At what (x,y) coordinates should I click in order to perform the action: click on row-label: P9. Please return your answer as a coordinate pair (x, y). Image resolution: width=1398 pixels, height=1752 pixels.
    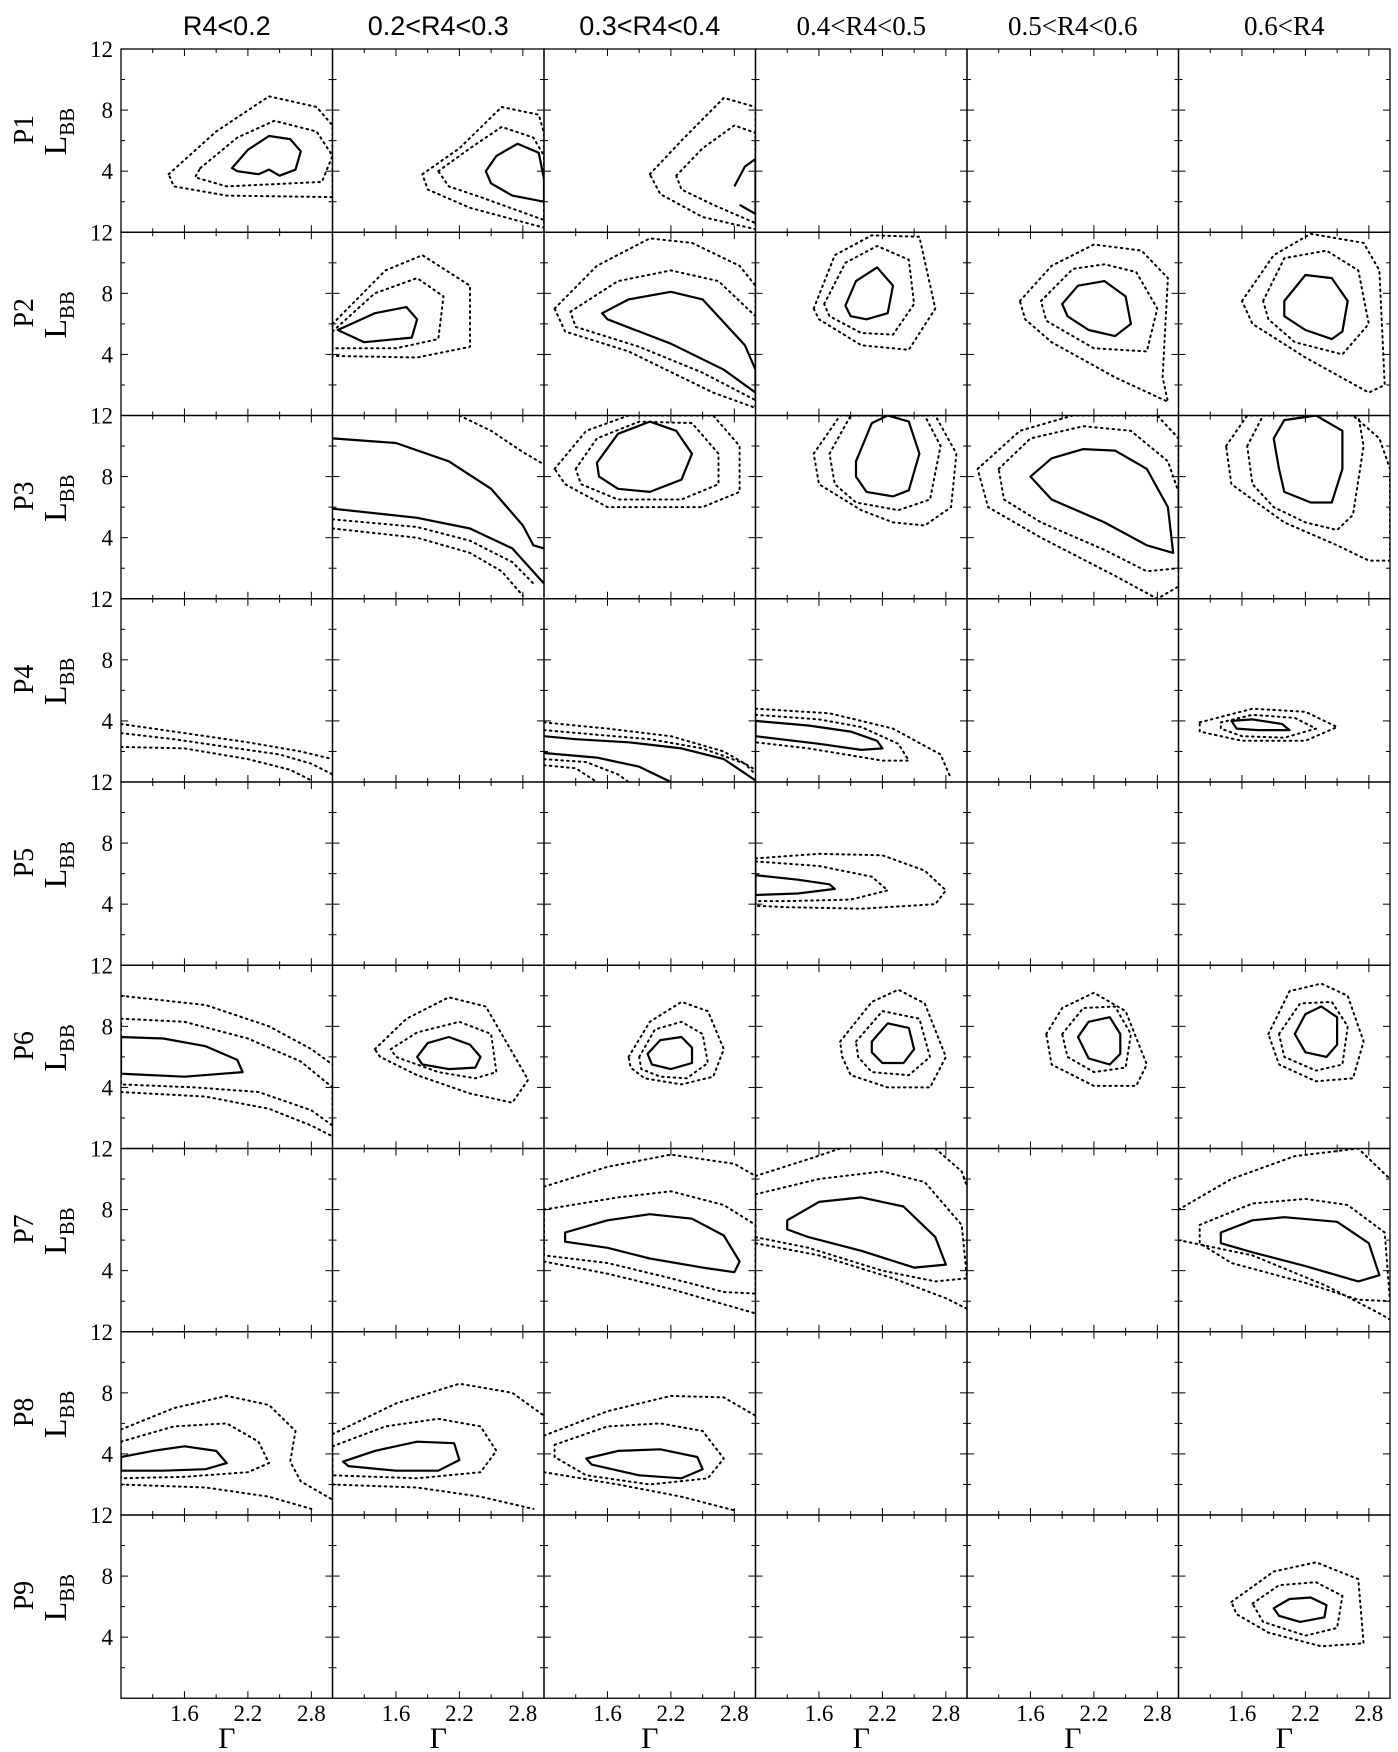
    Looking at the image, I should click on (24, 1596).